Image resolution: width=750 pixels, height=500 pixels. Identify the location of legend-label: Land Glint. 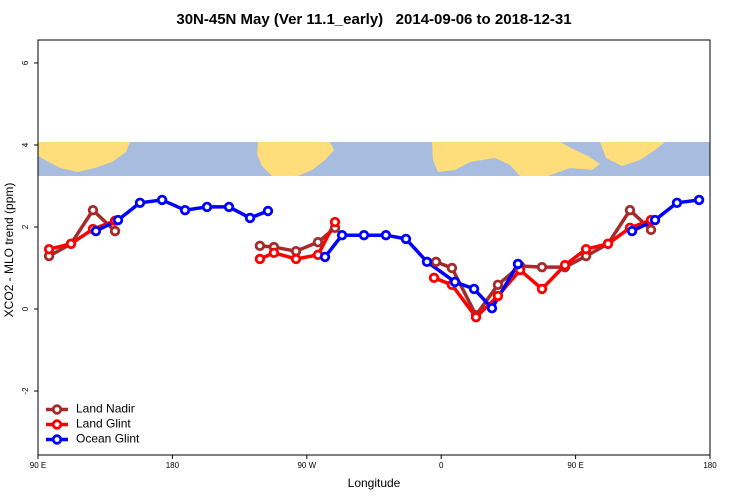
(103, 424).